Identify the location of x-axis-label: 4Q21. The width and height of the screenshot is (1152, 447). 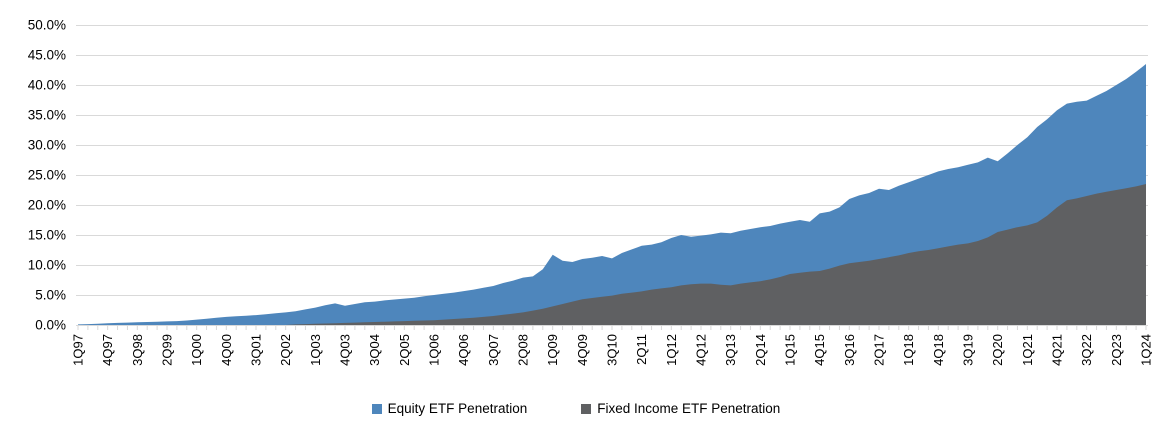
(1057, 350).